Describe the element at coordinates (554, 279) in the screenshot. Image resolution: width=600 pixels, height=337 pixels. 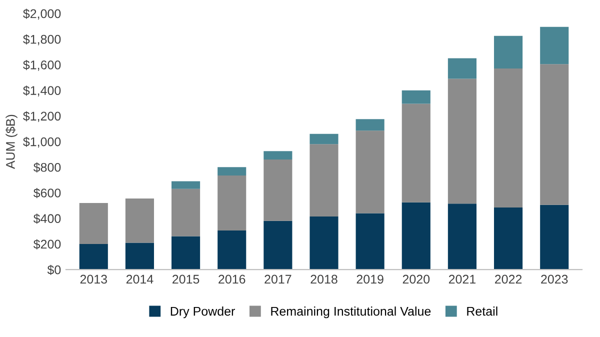
I see `x-tick-label: 2023` at that location.